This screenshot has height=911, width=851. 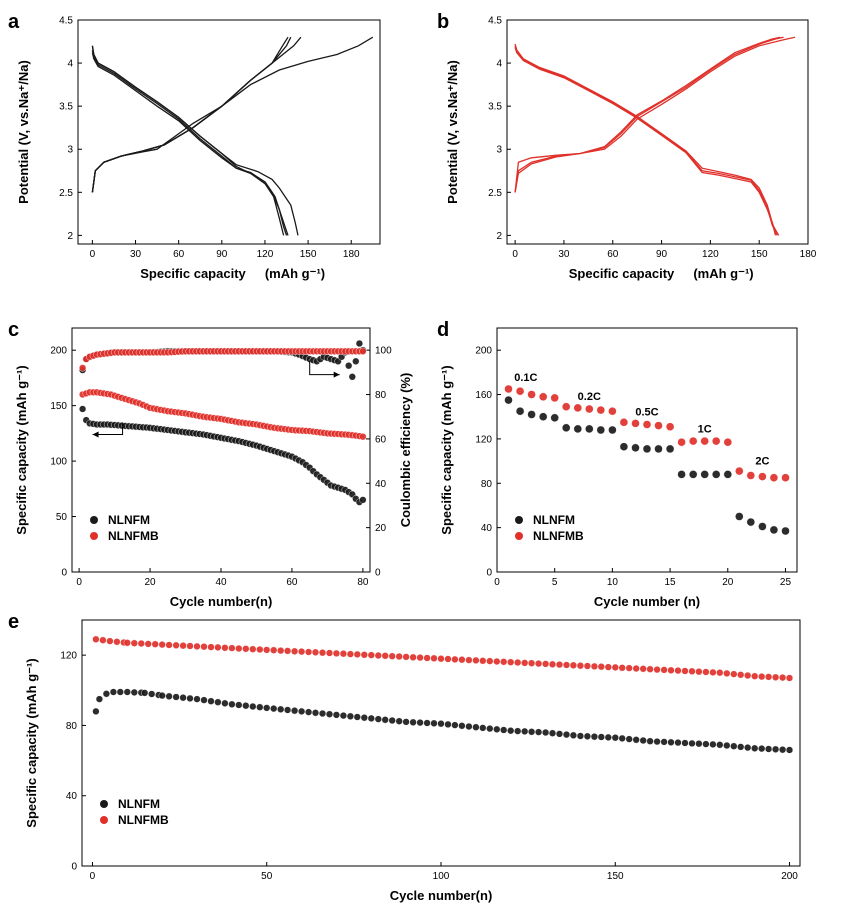 I want to click on legend-label-e-NLNFMB: NLNFMB, so click(x=143, y=820).